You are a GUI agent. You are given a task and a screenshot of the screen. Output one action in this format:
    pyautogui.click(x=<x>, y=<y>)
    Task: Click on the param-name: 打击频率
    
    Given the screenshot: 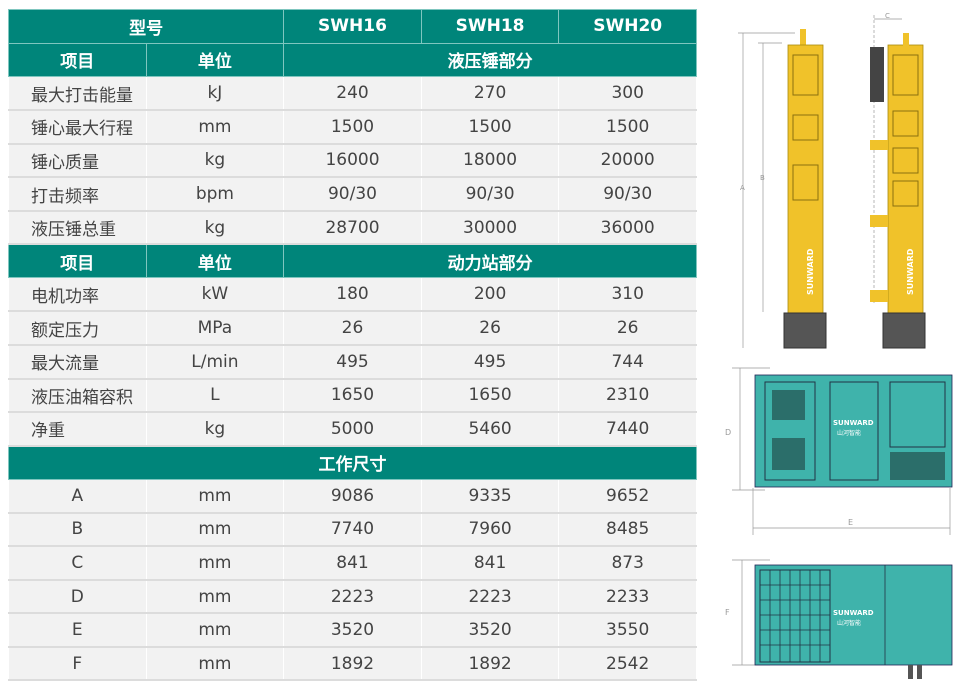 What is the action you would take?
    pyautogui.click(x=77, y=194)
    